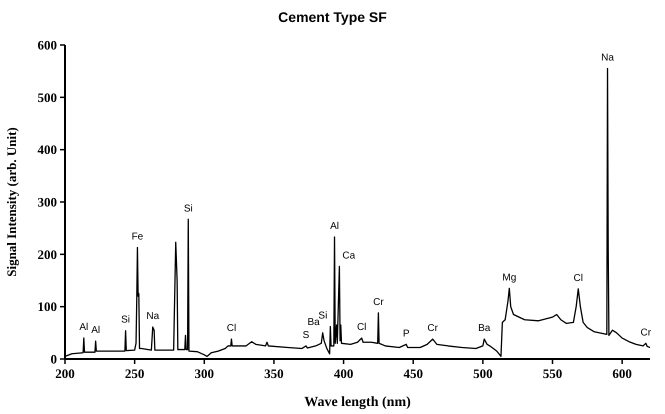  Describe the element at coordinates (47, 254) in the screenshot. I see `y-tick-label: 200` at that location.